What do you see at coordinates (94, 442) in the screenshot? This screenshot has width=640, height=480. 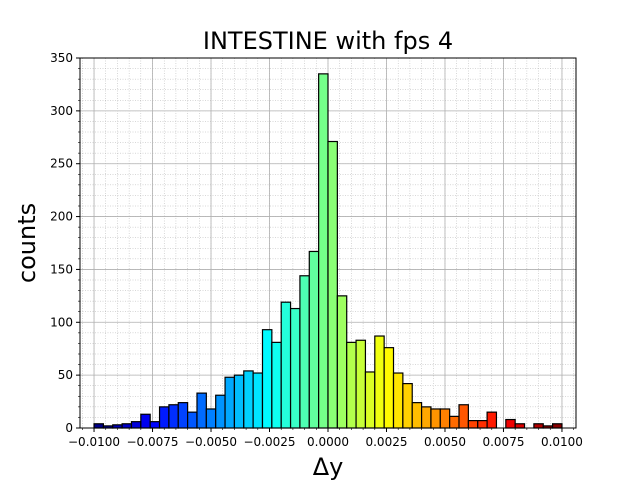 I see `x-tick-label: −0.0100` at bounding box center [94, 442].